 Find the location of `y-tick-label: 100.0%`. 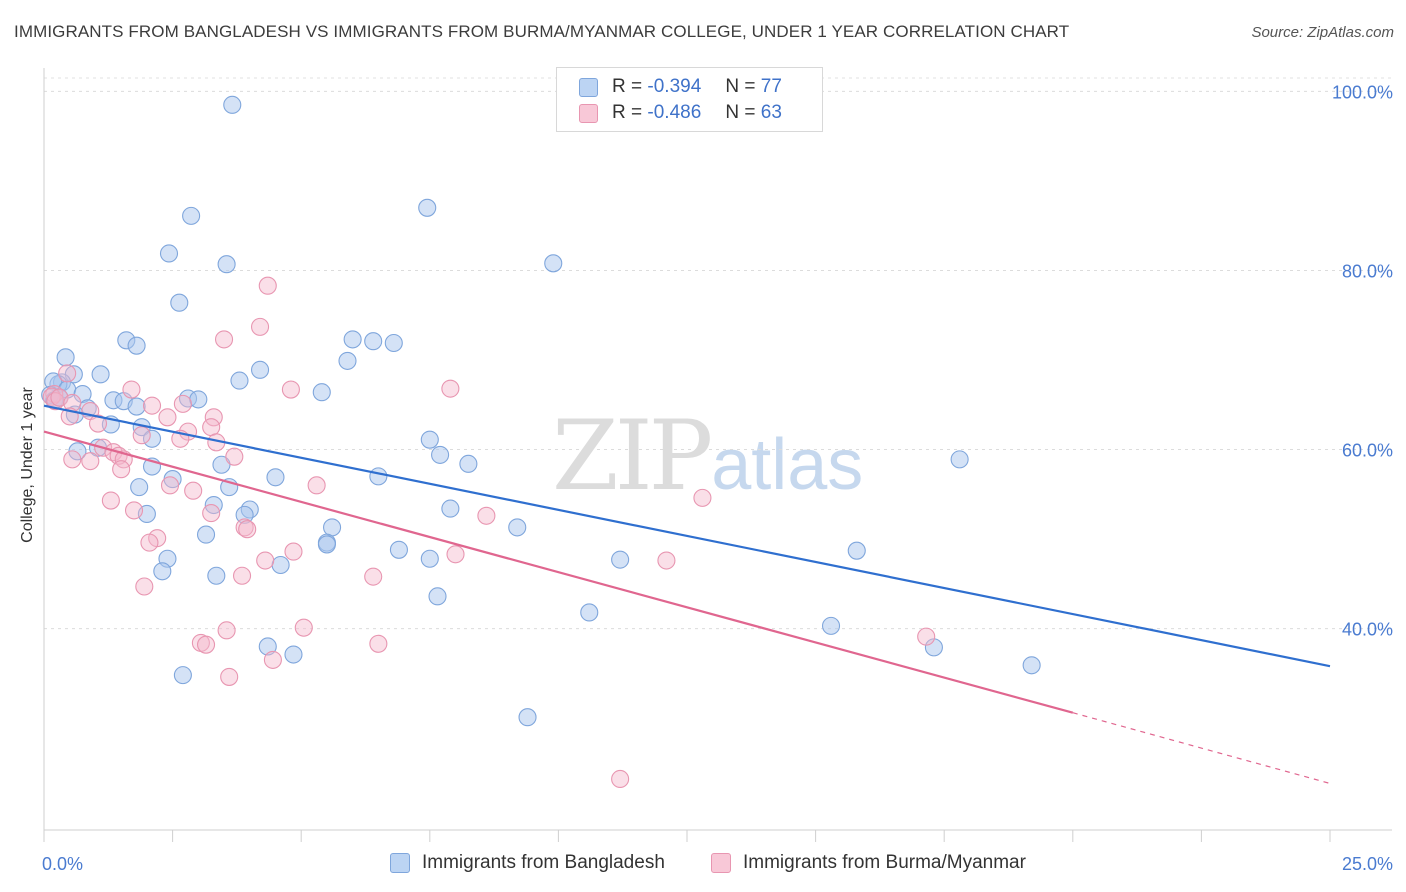

y-tick-label: 100.0% is located at coordinates (1362, 92).